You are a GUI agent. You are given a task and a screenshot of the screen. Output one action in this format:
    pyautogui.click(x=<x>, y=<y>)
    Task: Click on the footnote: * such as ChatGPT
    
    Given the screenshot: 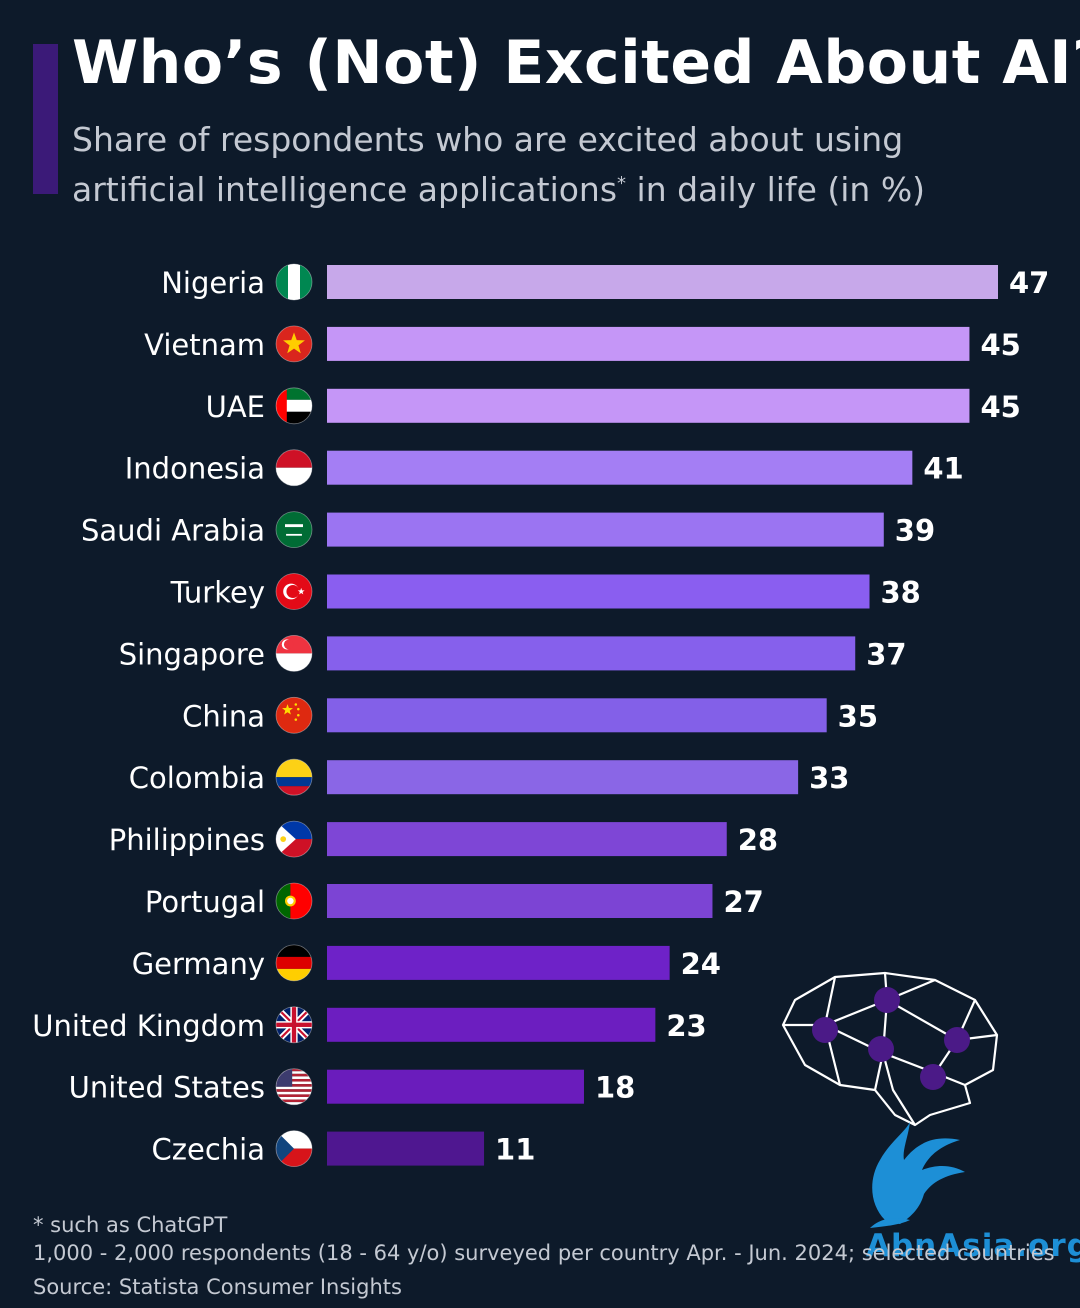 What is the action you would take?
    pyautogui.click(x=130, y=1225)
    